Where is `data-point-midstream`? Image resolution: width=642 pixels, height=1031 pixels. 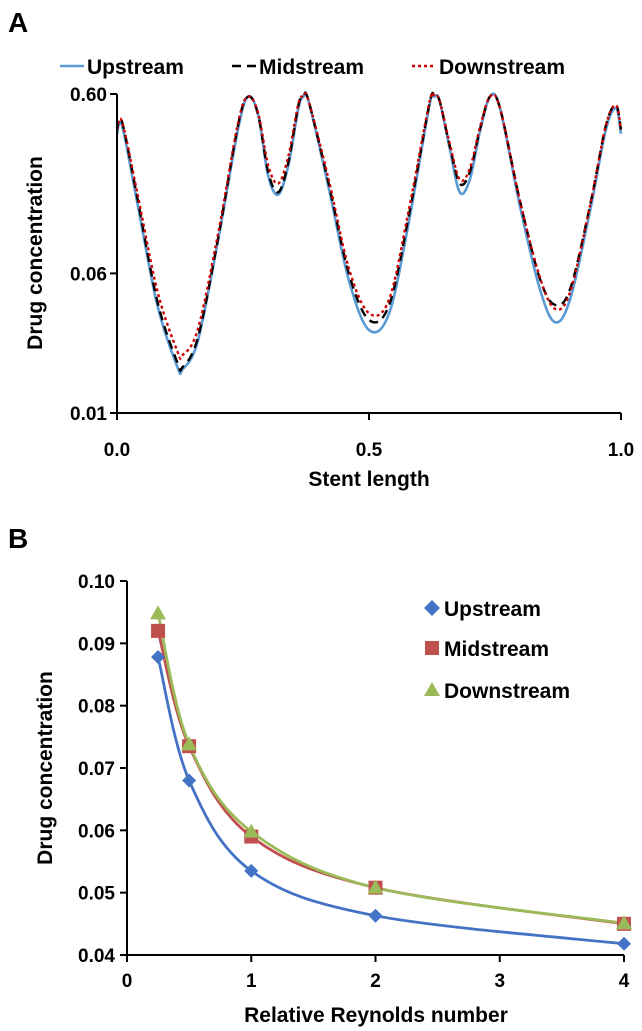 data-point-midstream is located at coordinates (158, 630).